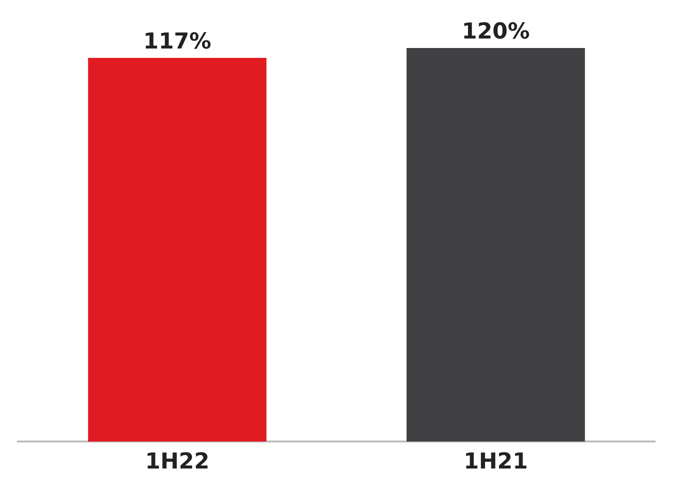 The height and width of the screenshot is (492, 673). I want to click on data-label: 117%, so click(177, 42).